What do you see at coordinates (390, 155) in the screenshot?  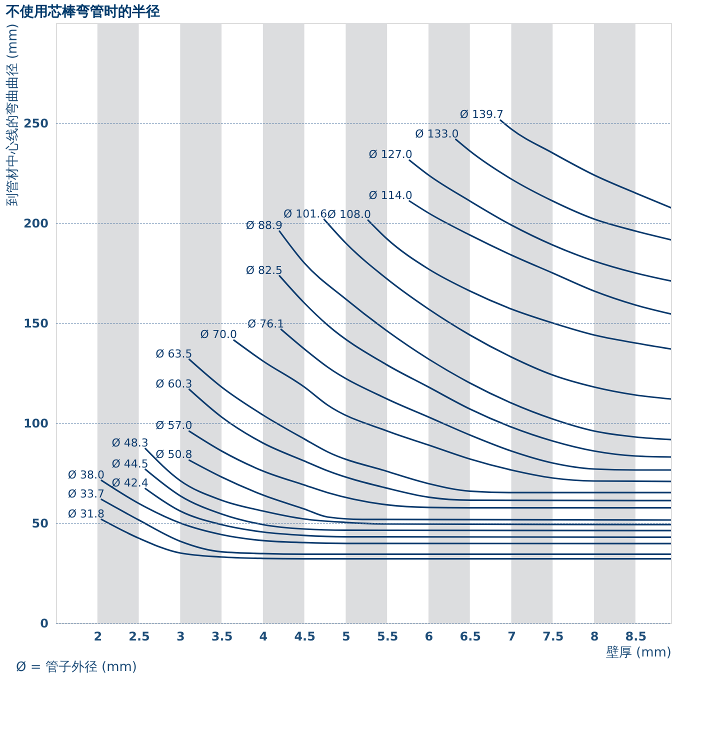 I see `series-label: Ø 127.0` at bounding box center [390, 155].